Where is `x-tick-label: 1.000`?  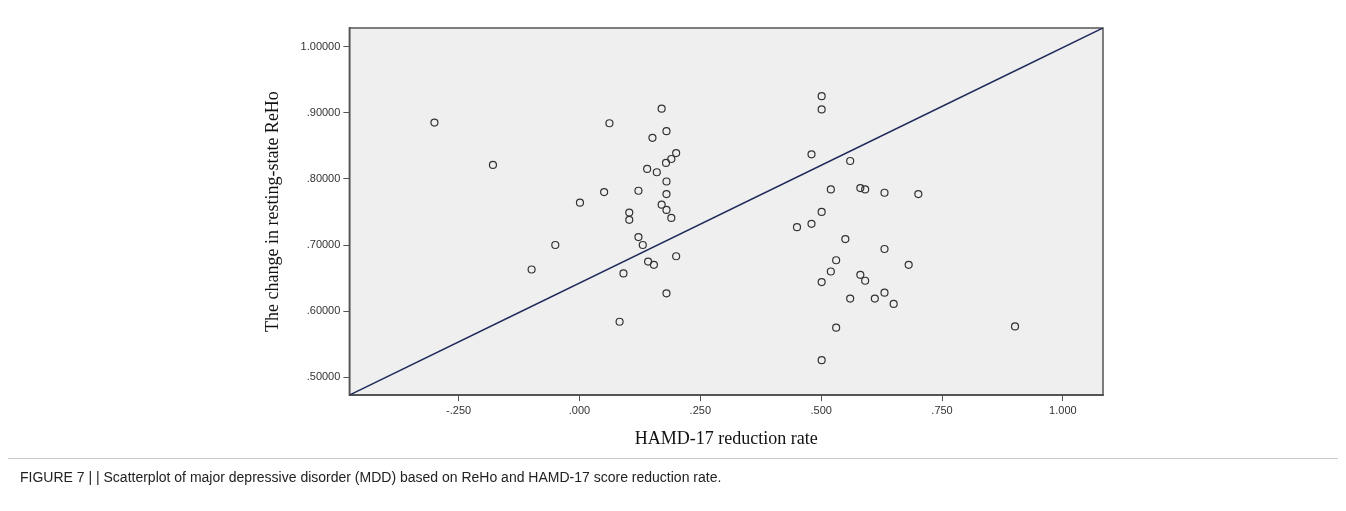 x-tick-label: 1.000 is located at coordinates (1063, 409).